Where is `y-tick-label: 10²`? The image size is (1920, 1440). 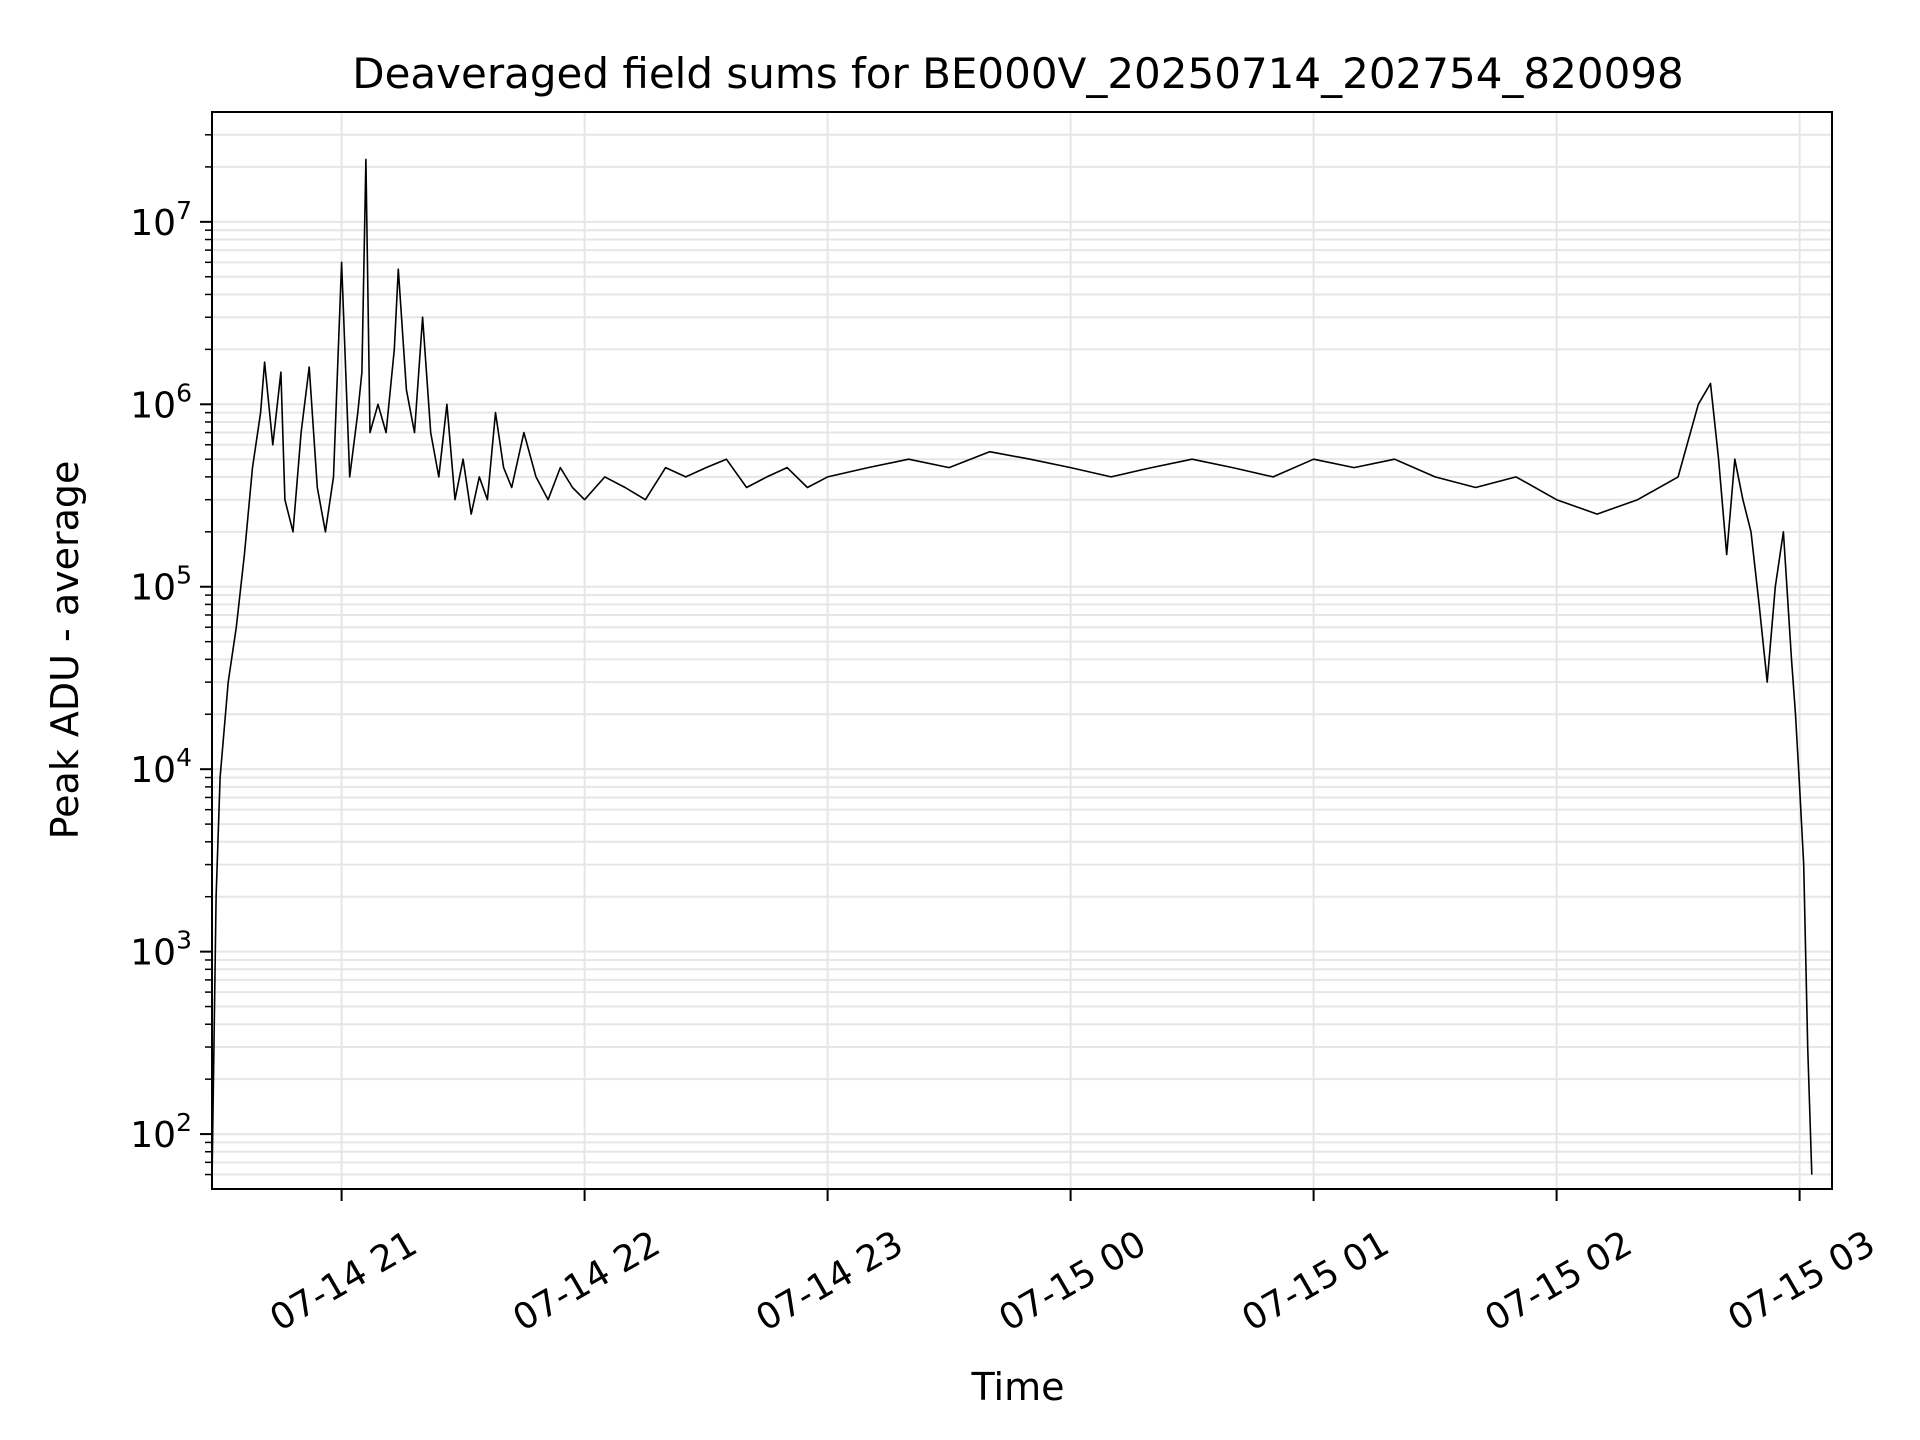
y-tick-label: 10² is located at coordinates (161, 1132).